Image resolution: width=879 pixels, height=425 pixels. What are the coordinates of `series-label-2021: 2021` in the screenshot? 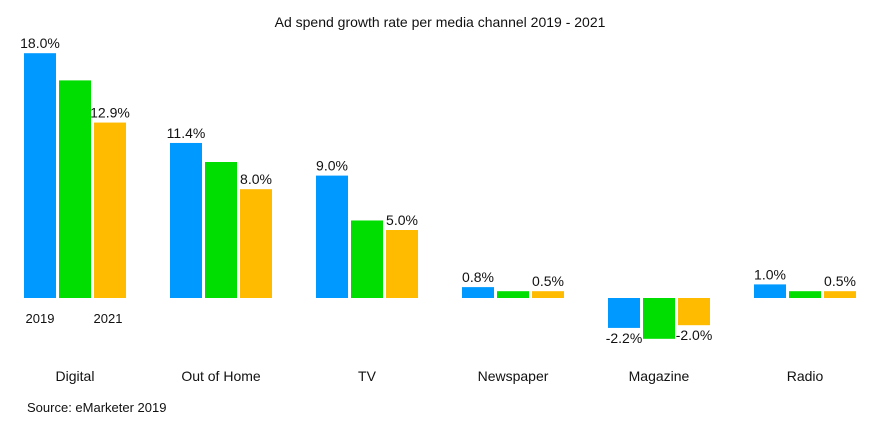 It's located at (108, 318).